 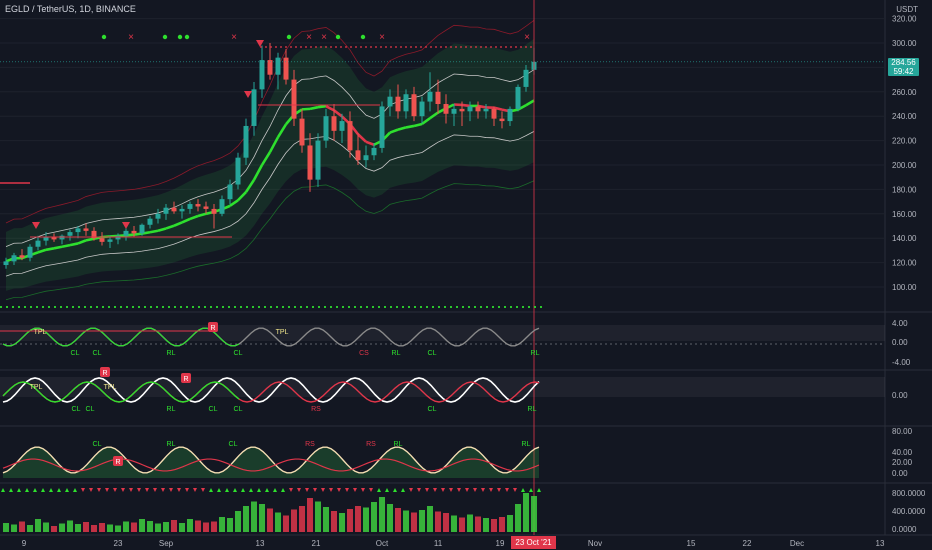 I want to click on time-tick-label: 9, so click(x=24, y=543).